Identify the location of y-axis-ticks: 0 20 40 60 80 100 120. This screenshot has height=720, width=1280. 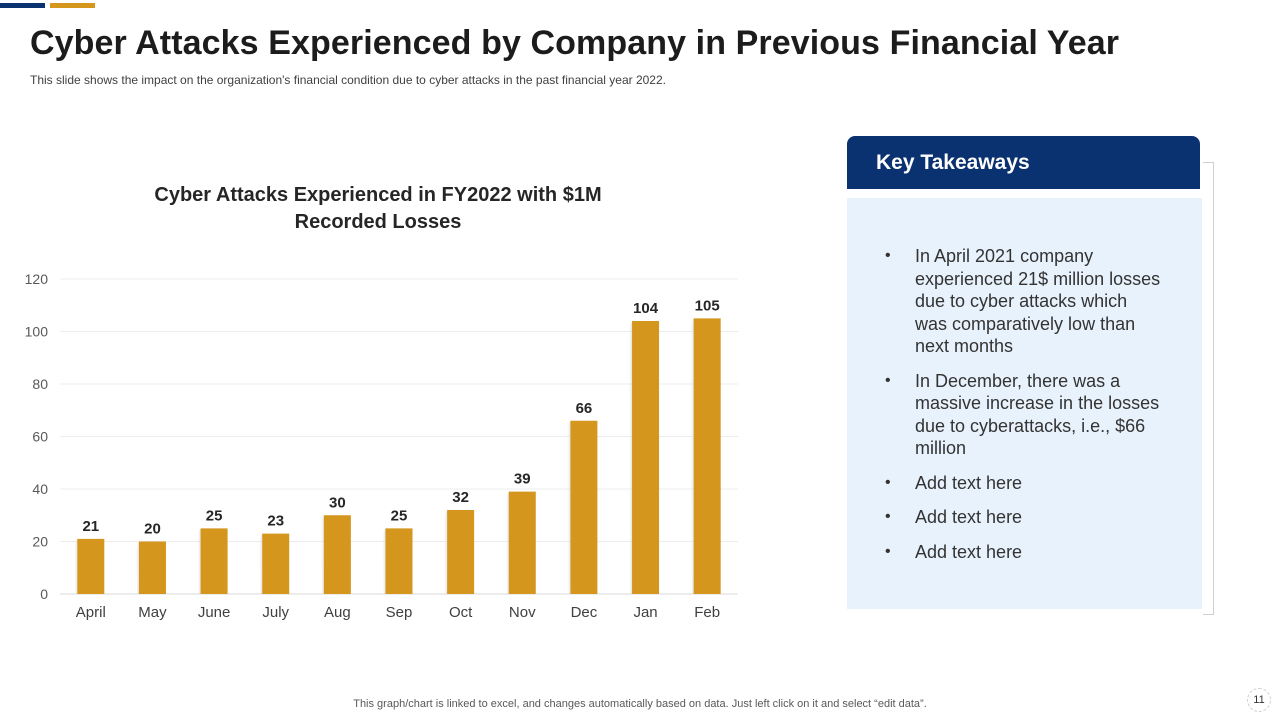
(37, 436).